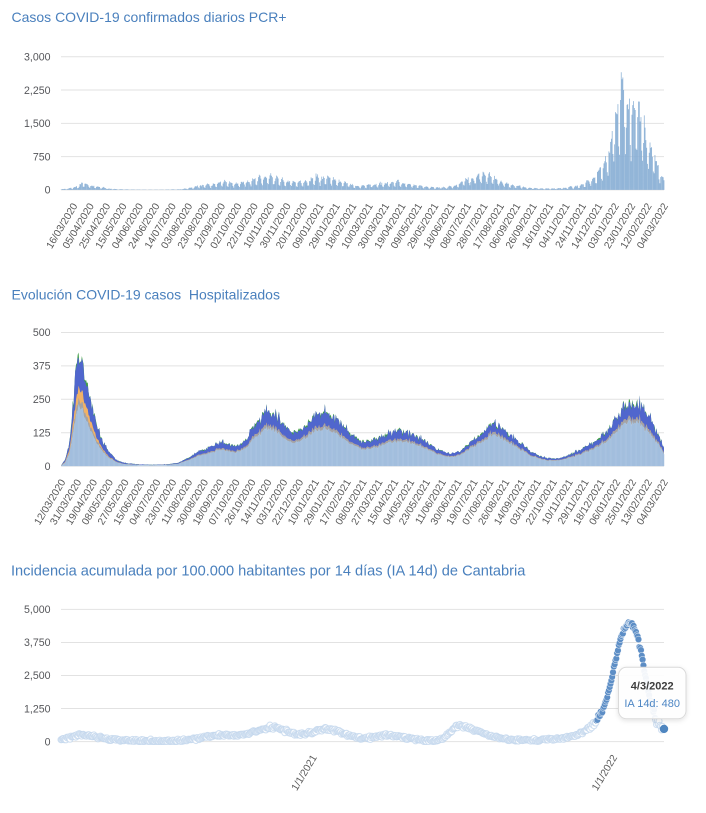  Describe the element at coordinates (37, 124) in the screenshot. I see `svg-text: 1,500` at that location.